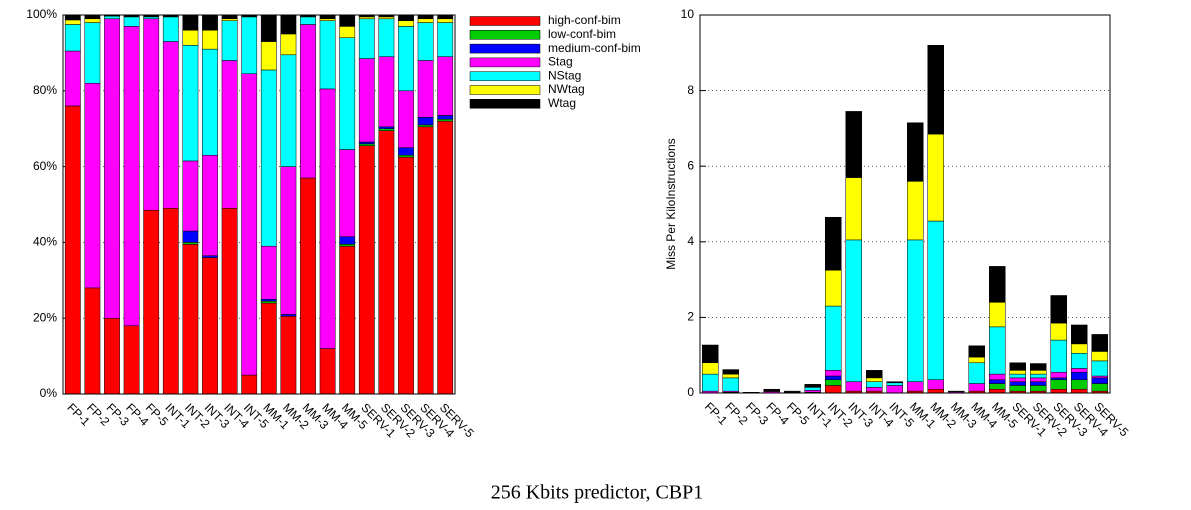 The image size is (1191, 510). Describe the element at coordinates (564, 75) in the screenshot. I see `legend-label: NStag` at that location.